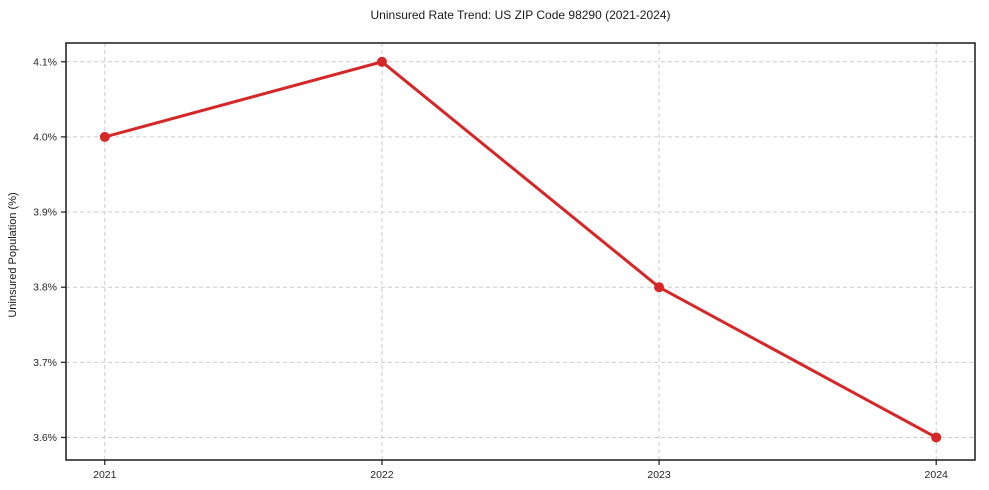  I want to click on y-tick-label: 4.0%, so click(45, 137).